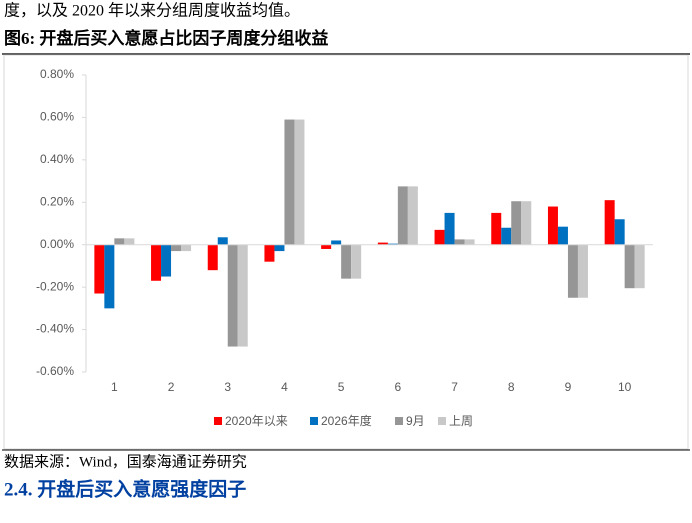  What do you see at coordinates (125, 488) in the screenshot?
I see `section-heading: 2.4. 开盘后买入意愿强度因子` at bounding box center [125, 488].